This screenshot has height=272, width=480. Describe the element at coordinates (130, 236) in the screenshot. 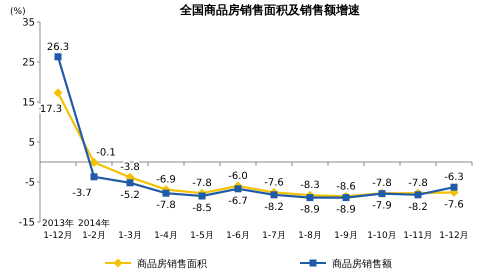

I see `x-tick-label: 1-3月` at that location.